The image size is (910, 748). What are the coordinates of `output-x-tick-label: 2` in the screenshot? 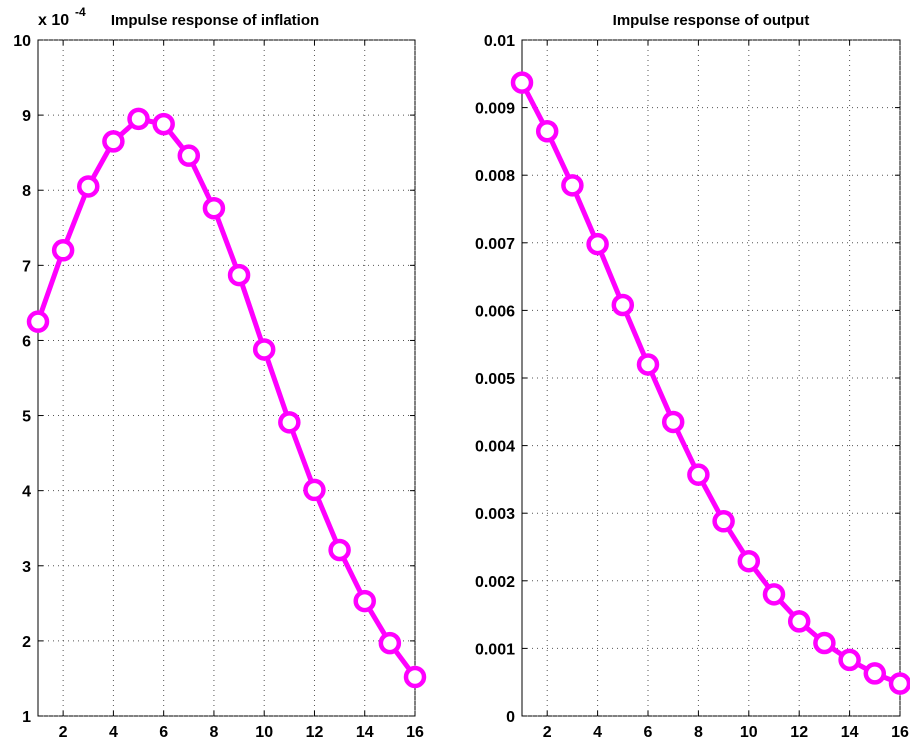 It's located at (547, 732).